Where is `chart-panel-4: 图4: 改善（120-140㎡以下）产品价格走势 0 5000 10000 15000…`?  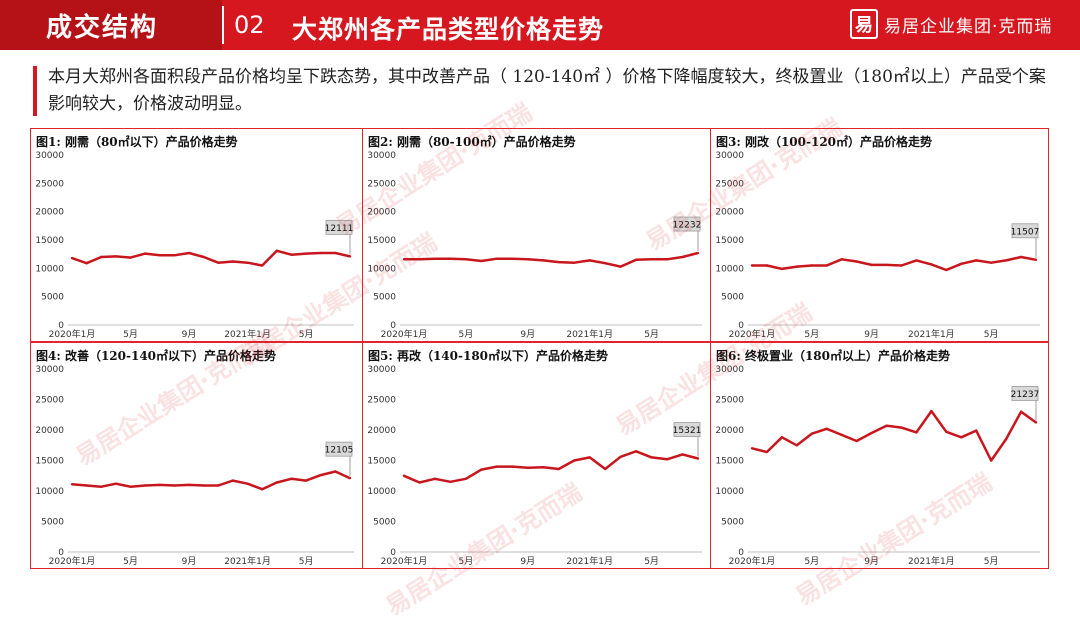
chart-panel-4: 图4: 改善（120-140㎡以下）产品价格走势 0 5000 10000 15000… is located at coordinates (196, 455).